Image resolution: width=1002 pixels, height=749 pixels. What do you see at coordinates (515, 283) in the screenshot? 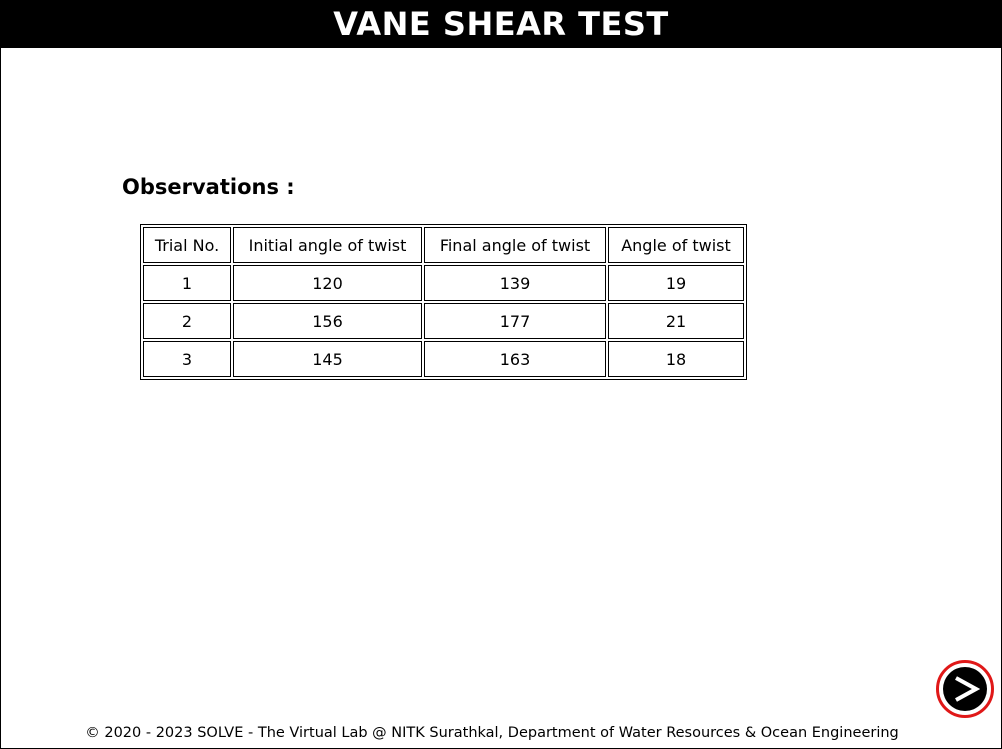
I see `cell-final-angle: 139` at bounding box center [515, 283].